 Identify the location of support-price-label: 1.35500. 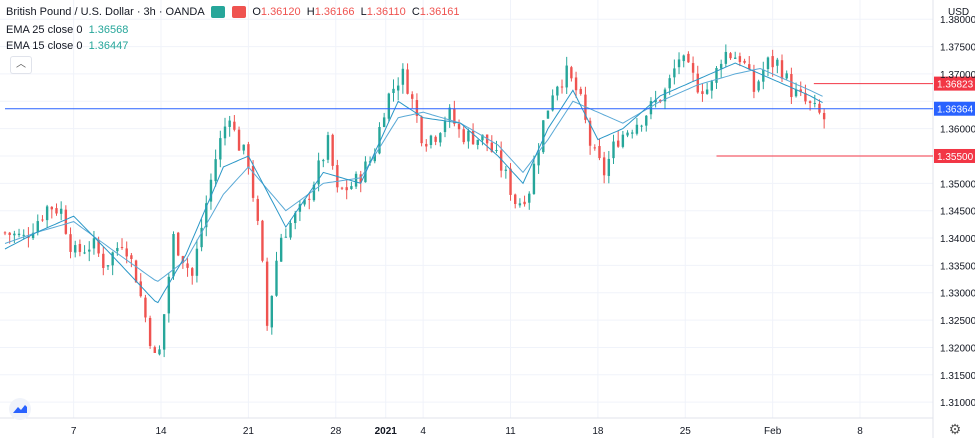
(955, 157).